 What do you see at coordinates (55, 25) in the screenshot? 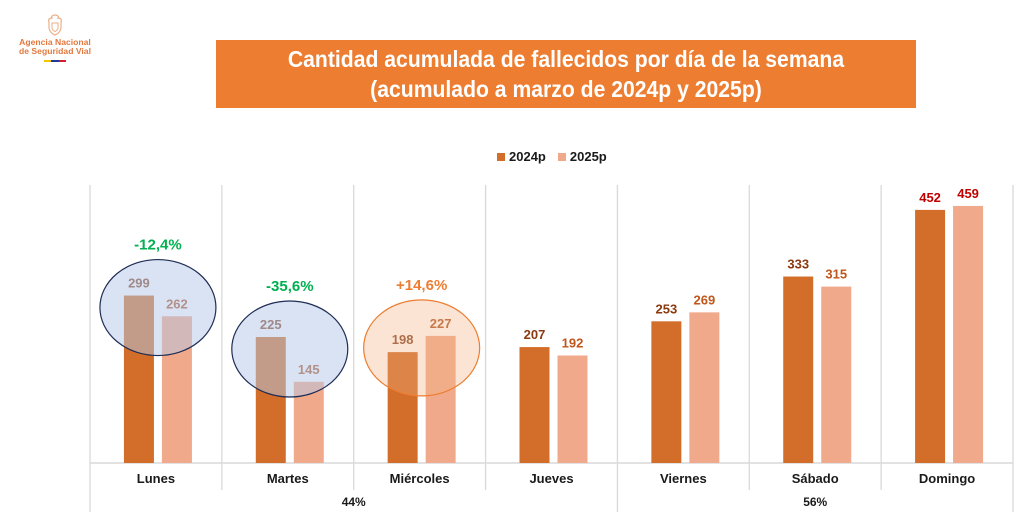
I see `coat-of-arms-icon` at bounding box center [55, 25].